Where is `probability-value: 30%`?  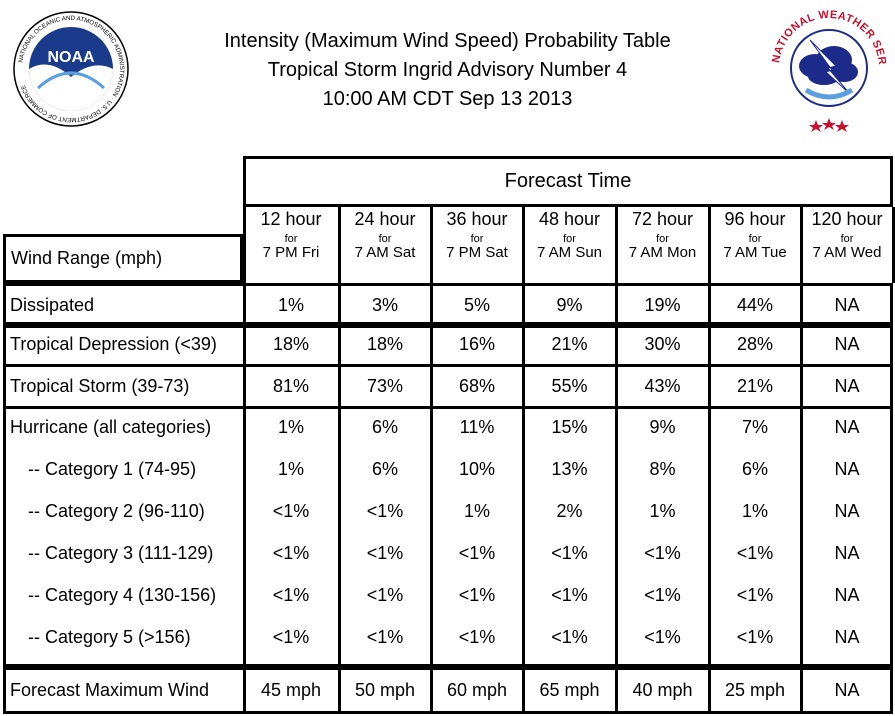
probability-value: 30% is located at coordinates (662, 343).